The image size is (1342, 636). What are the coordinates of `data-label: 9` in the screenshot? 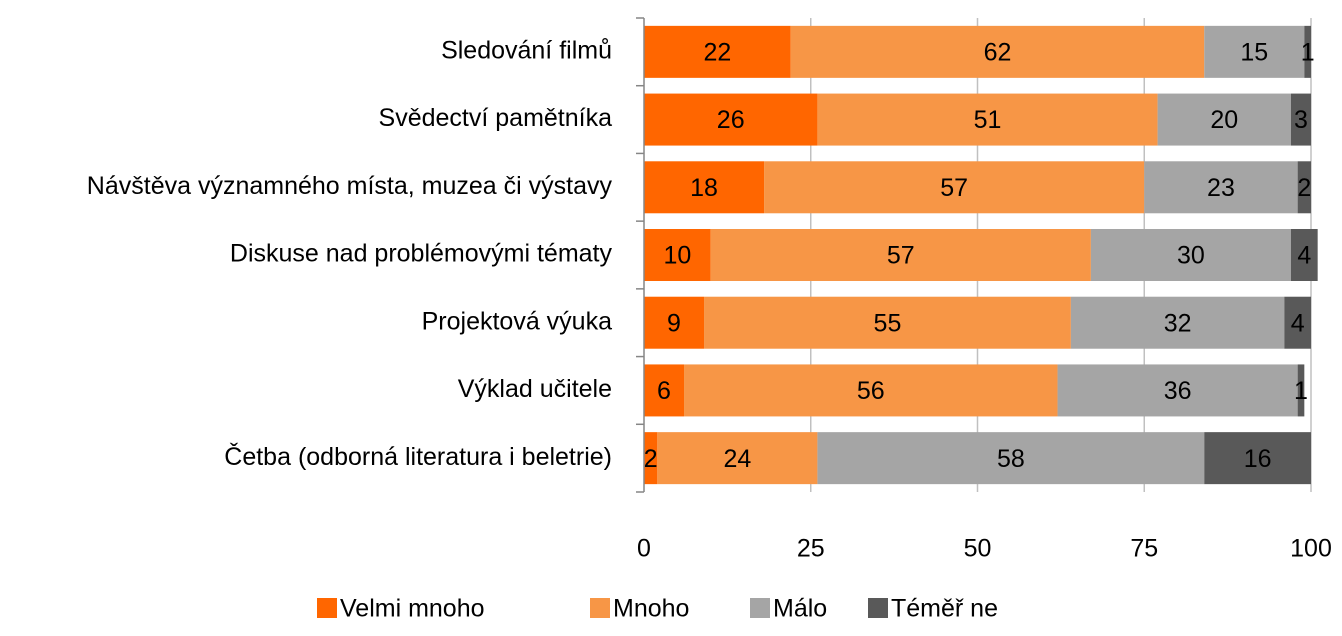 It's located at (674, 323).